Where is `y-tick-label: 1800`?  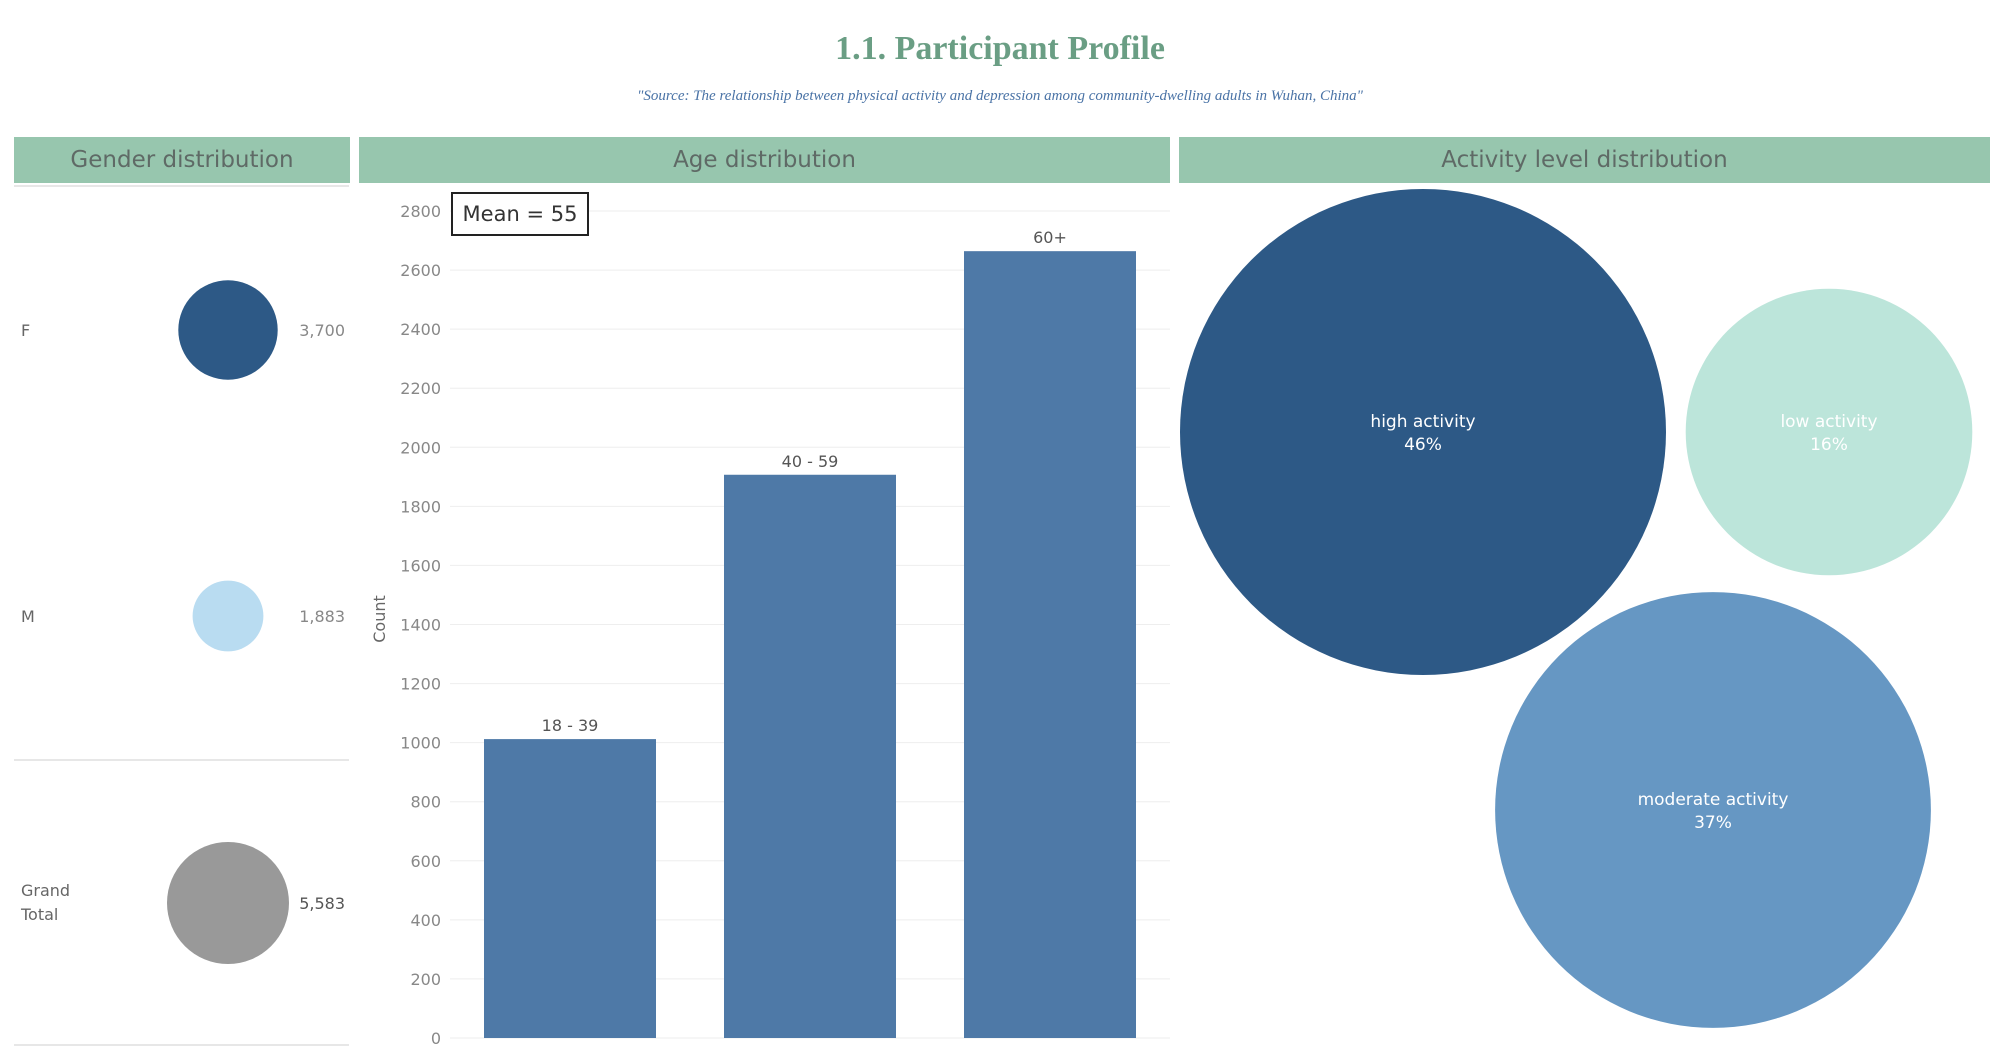
y-tick-label: 1800 is located at coordinates (420, 506).